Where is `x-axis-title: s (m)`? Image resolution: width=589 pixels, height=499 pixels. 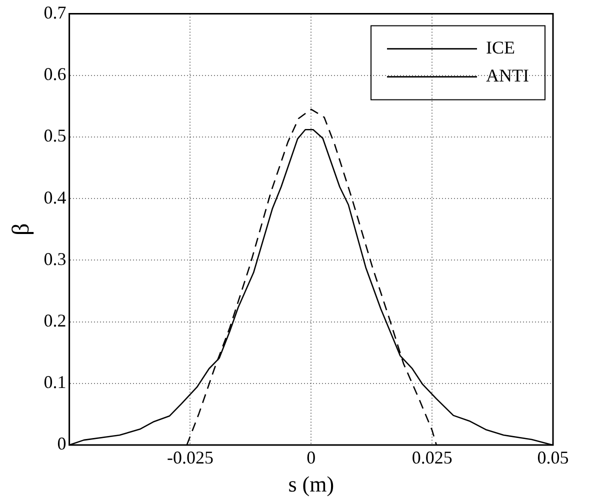
x-axis-title: s (m) is located at coordinates (311, 484).